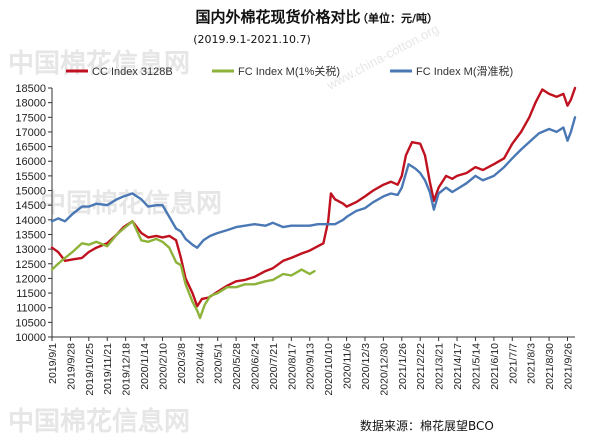  Describe the element at coordinates (382, 57) in the screenshot. I see `watermark-url: www.china-cotton.org` at that location.